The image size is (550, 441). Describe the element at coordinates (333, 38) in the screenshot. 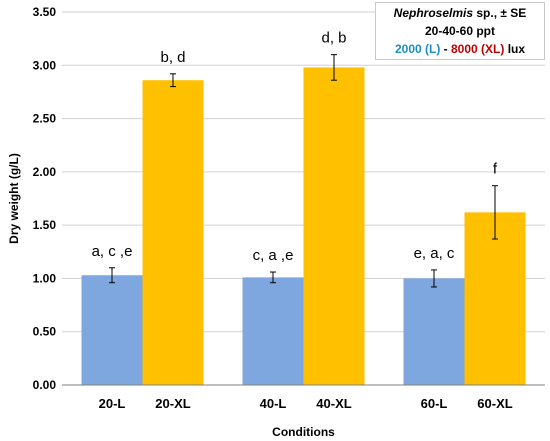

I see `significance-label-40-XL: d, b` at that location.